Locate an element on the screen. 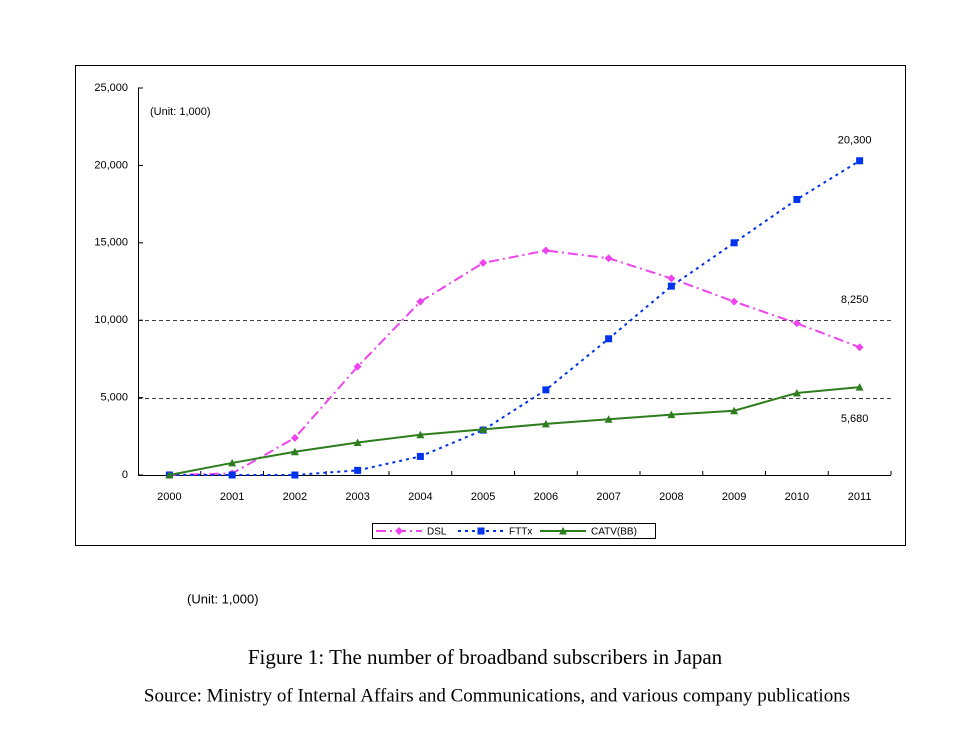 The image size is (966, 741). x-tick-label: 2005 is located at coordinates (483, 497).